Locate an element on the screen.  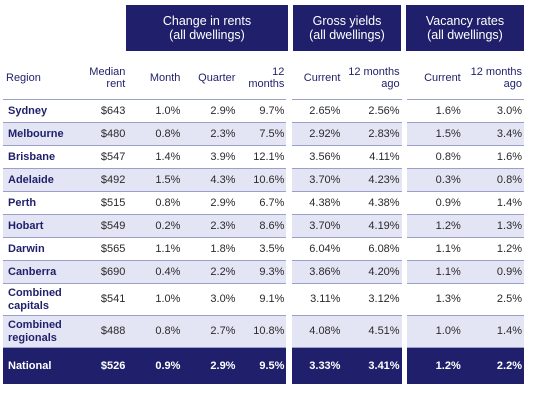
vacancy-ago: 0.9% is located at coordinates (493, 272).